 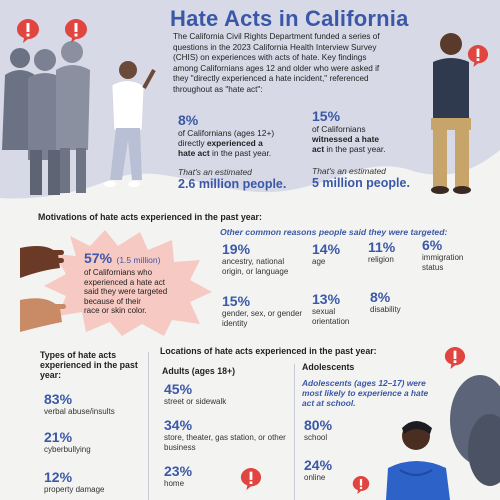 I want to click on page-title: Hate Acts in California, so click(x=289, y=18).